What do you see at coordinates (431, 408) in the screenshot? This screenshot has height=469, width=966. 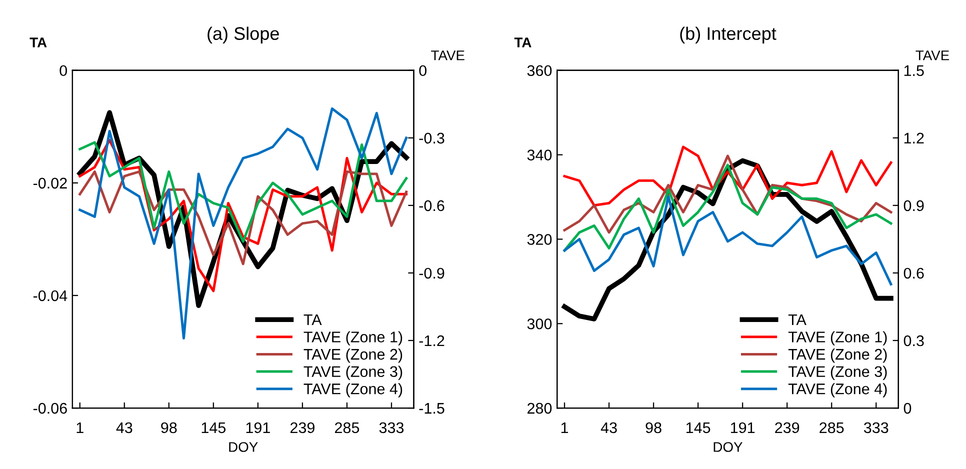 I see `y2-tick-label: -1.5` at bounding box center [431, 408].